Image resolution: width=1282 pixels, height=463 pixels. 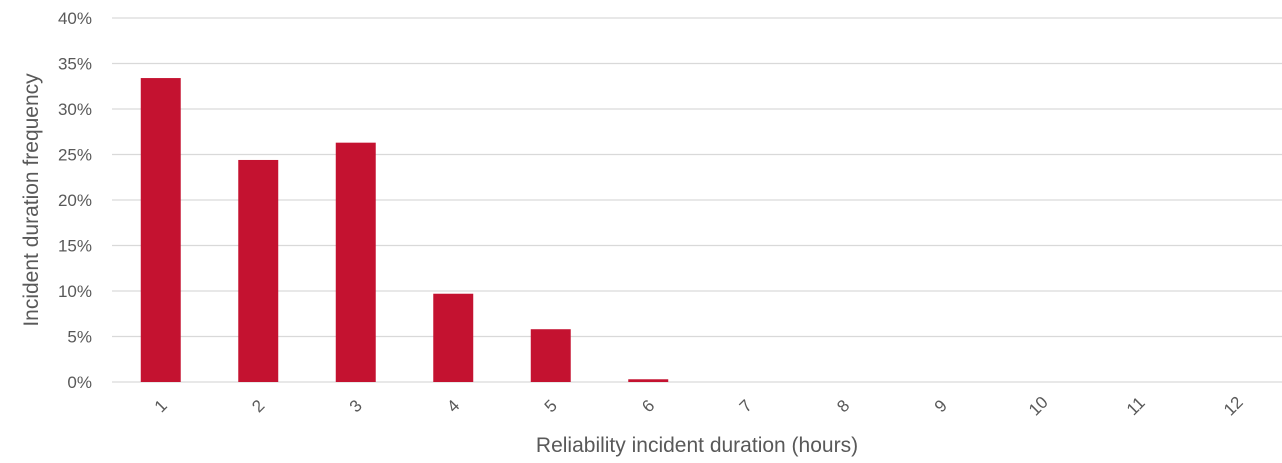 What do you see at coordinates (356, 406) in the screenshot?
I see `x-tick-label: 3` at bounding box center [356, 406].